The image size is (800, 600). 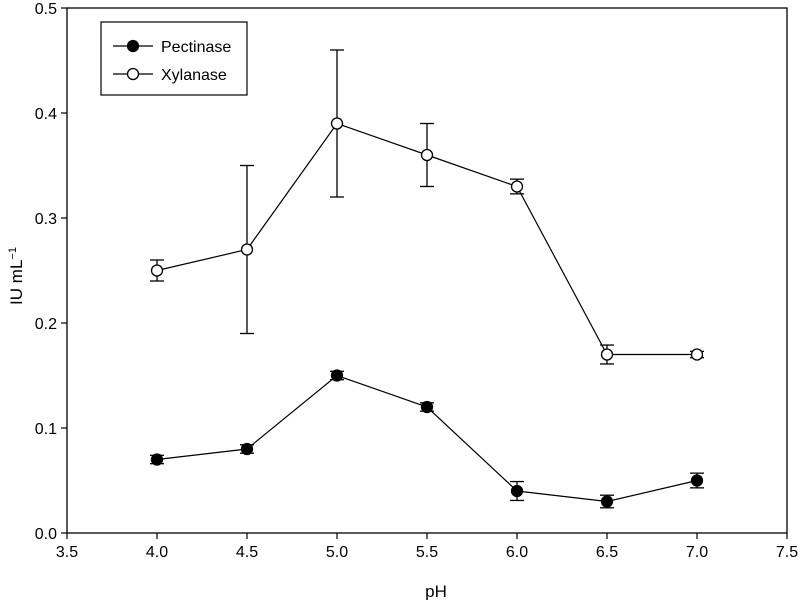 What do you see at coordinates (46, 219) in the screenshot?
I see `y-tick-label: 0.3` at bounding box center [46, 219].